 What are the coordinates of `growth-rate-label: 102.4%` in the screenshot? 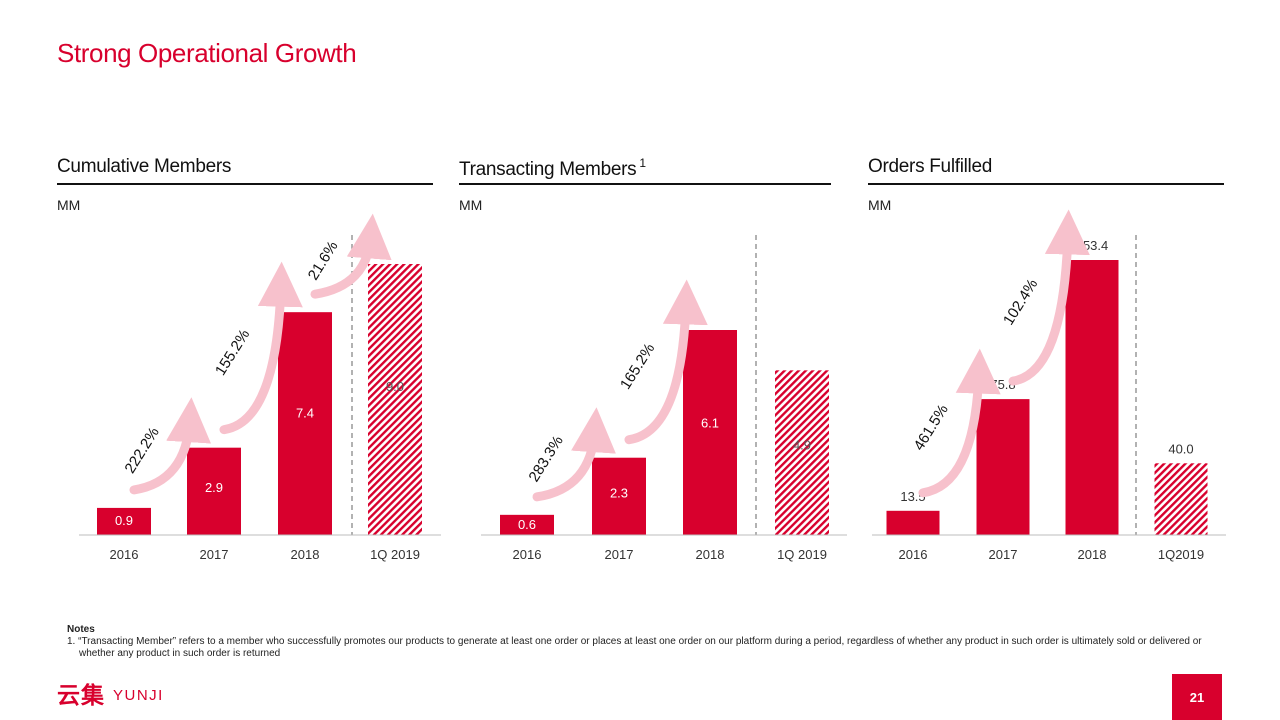 It's located at (1020, 302).